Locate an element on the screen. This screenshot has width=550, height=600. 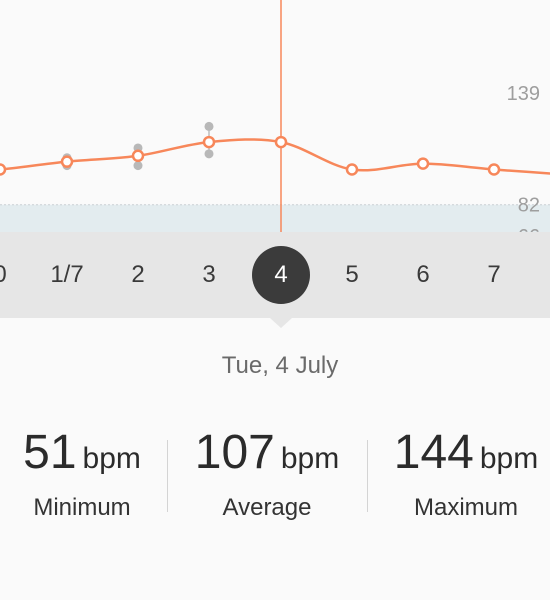
stat-minimum: 51 bpm Minimum is located at coordinates (86, 473).